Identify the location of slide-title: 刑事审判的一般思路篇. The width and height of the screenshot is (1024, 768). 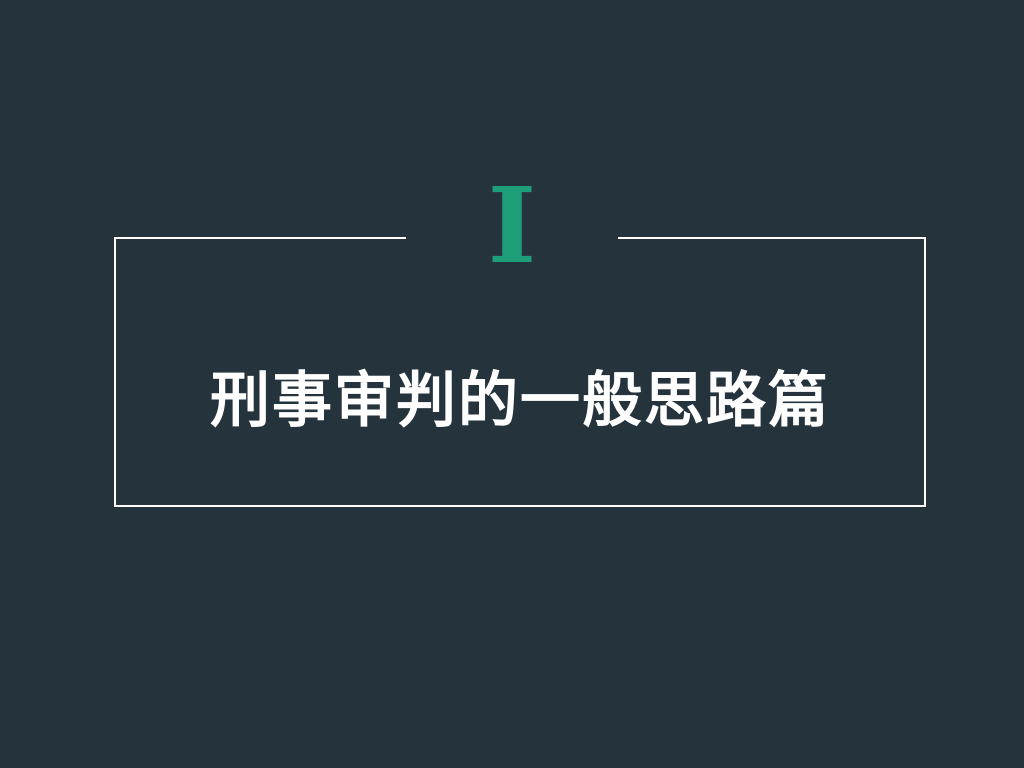
(520, 401).